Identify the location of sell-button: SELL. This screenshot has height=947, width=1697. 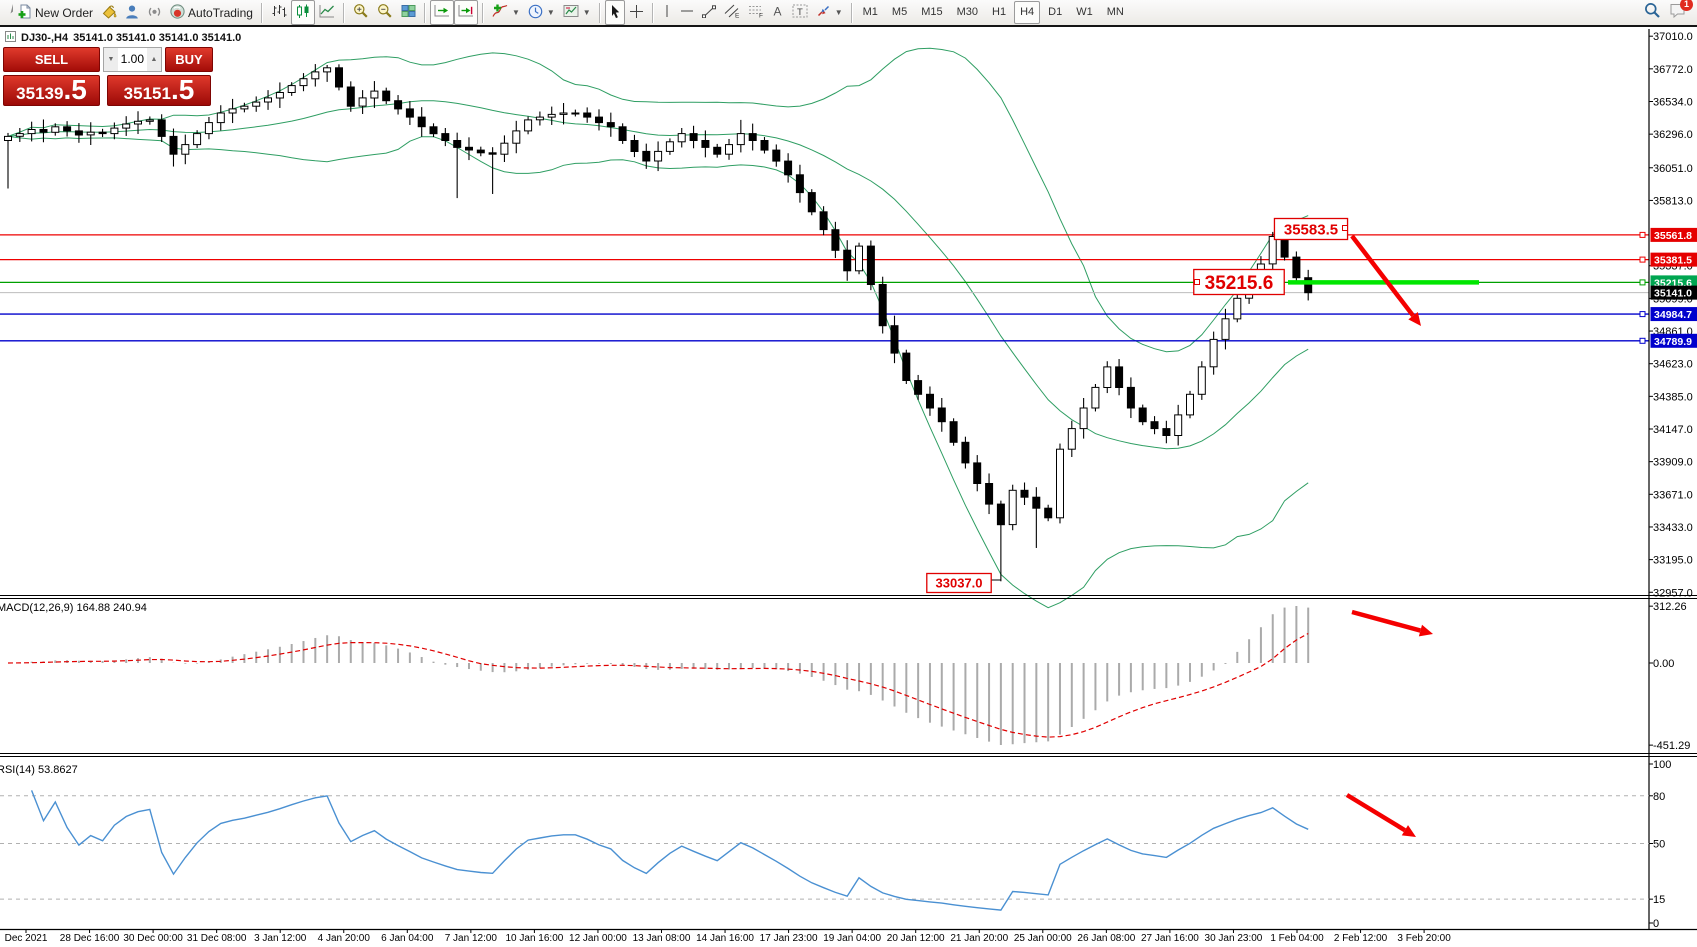
(51, 59).